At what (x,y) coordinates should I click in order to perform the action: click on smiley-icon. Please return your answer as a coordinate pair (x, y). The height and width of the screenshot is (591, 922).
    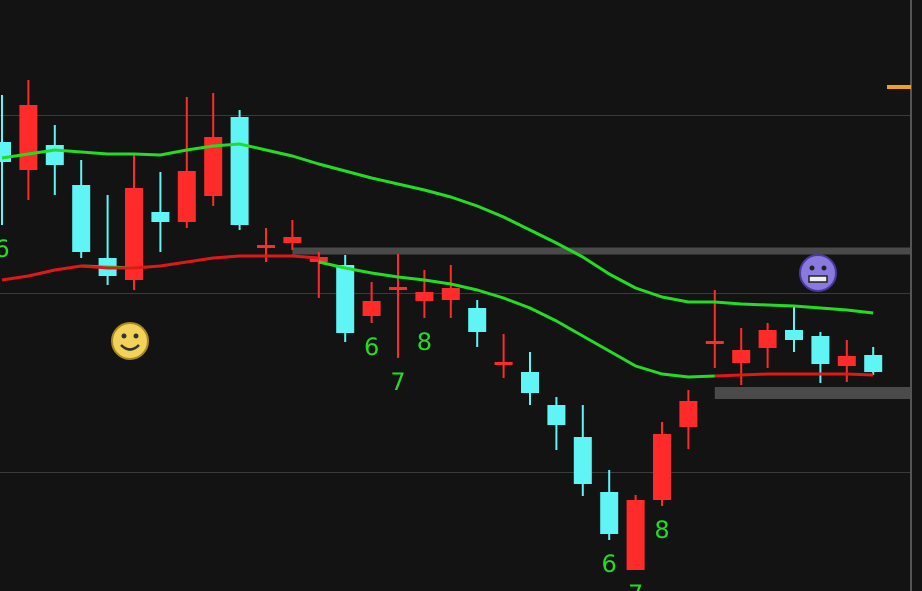
    Looking at the image, I should click on (130, 341).